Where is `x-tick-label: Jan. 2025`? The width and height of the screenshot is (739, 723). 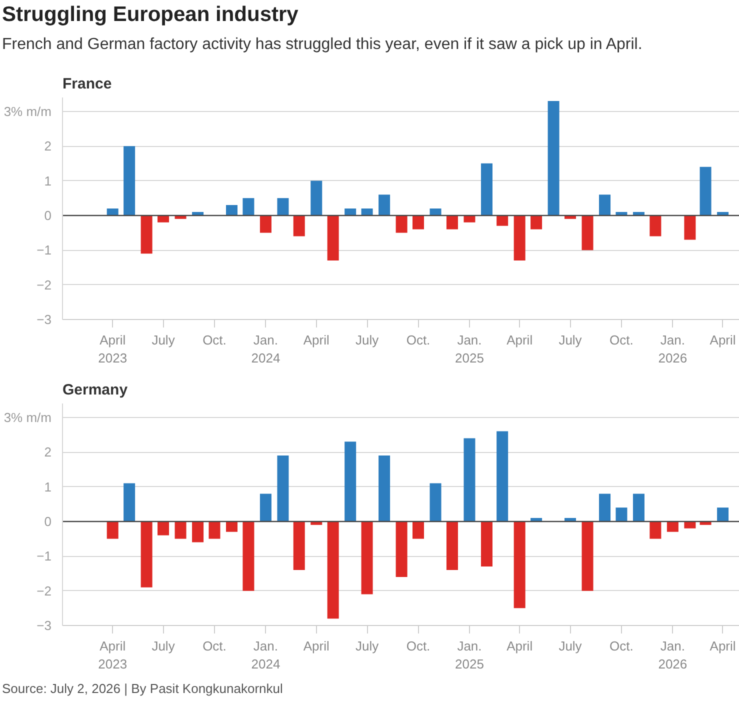 x-tick-label: Jan. 2025 is located at coordinates (469, 655).